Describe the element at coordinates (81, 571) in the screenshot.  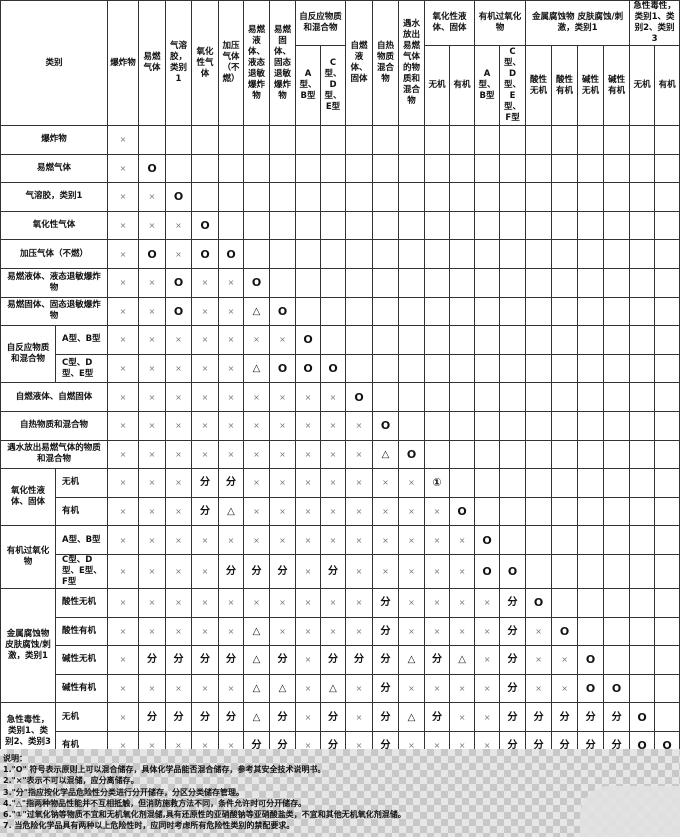
I see `row-sub-label: C型、D型、E型、F型` at that location.